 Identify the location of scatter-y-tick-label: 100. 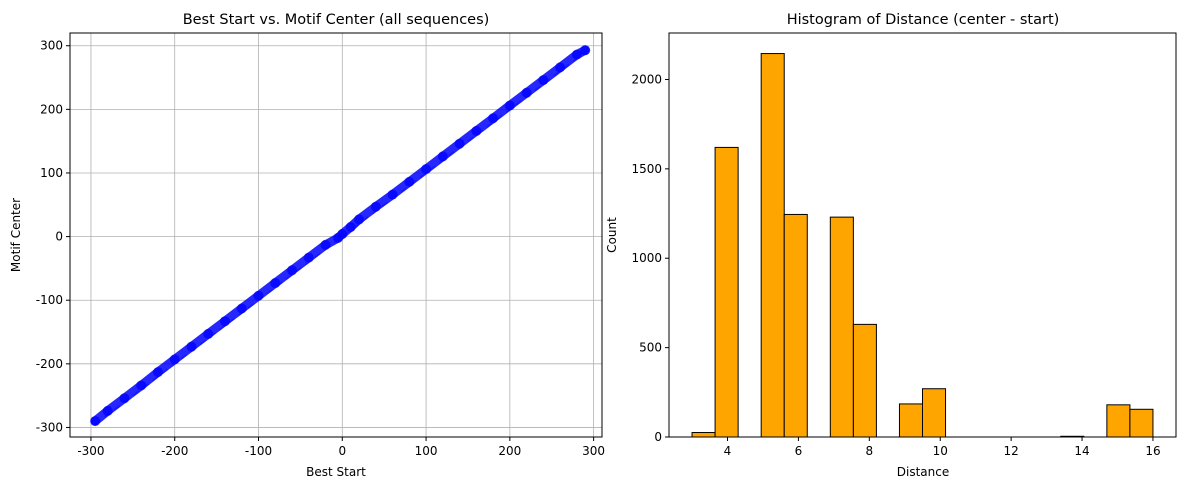
(51, 173).